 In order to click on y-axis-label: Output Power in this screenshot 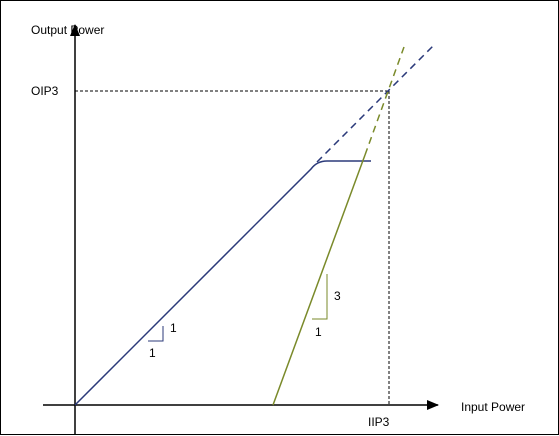, I will do `click(67, 30)`.